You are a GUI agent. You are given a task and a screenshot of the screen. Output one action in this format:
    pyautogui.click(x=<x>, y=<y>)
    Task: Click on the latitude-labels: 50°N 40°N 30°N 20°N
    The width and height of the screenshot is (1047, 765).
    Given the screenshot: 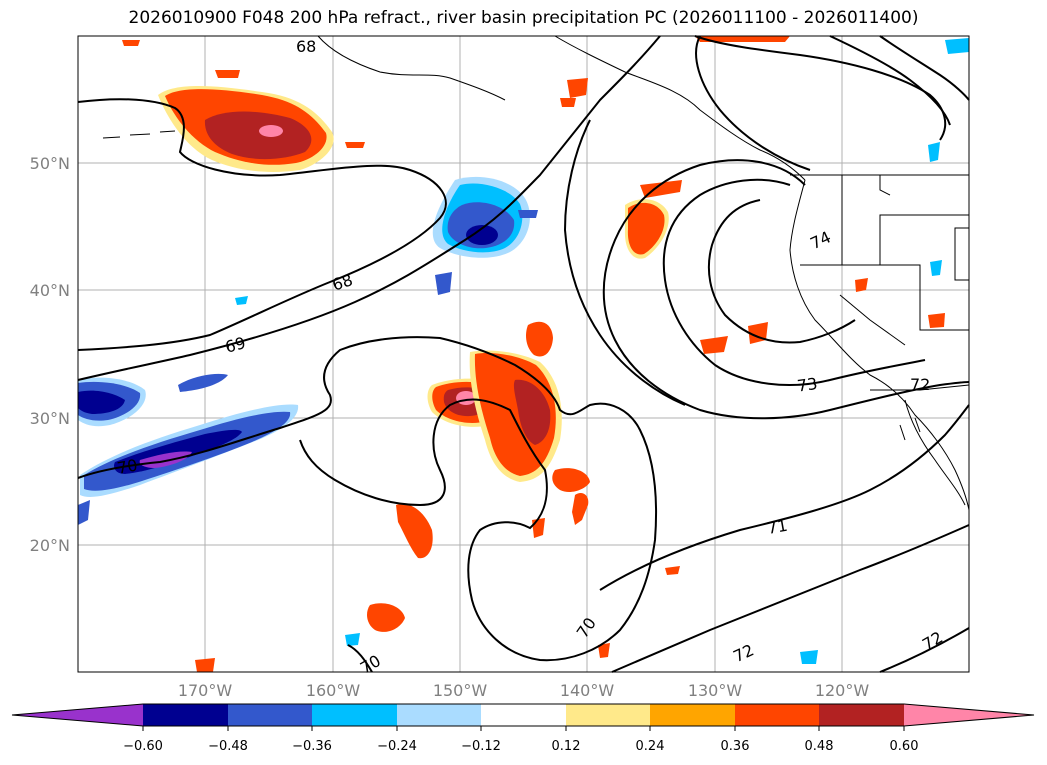 What is the action you would take?
    pyautogui.click(x=50, y=354)
    